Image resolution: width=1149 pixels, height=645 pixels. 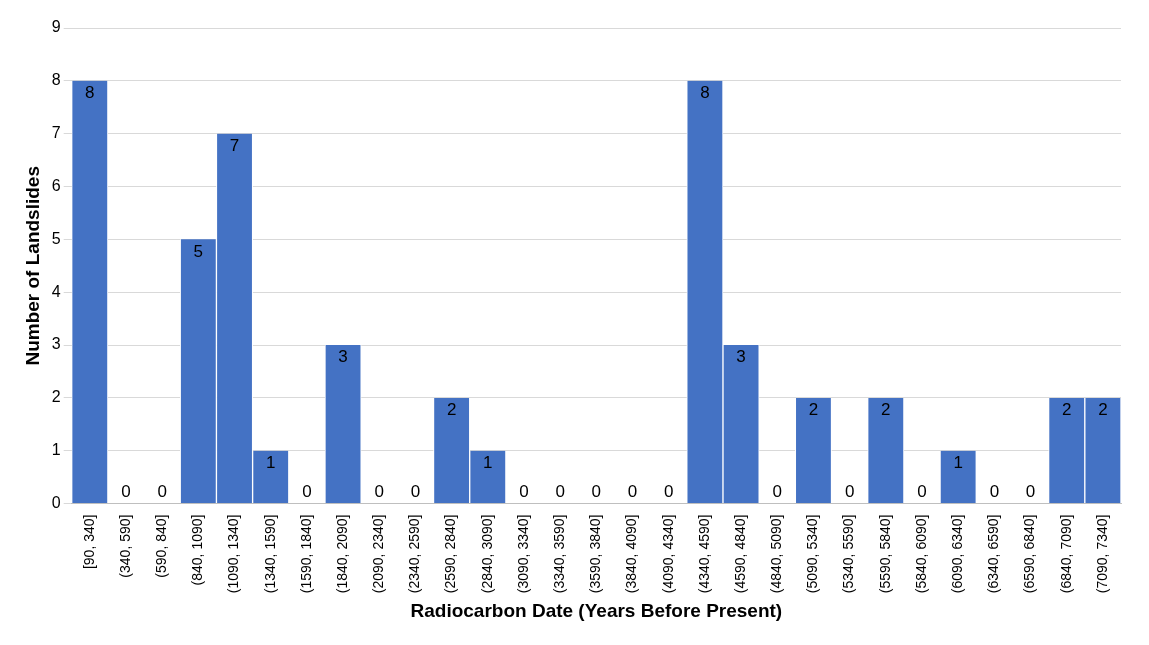 I want to click on x-tick-label: (5840, 6090], so click(x=920, y=554).